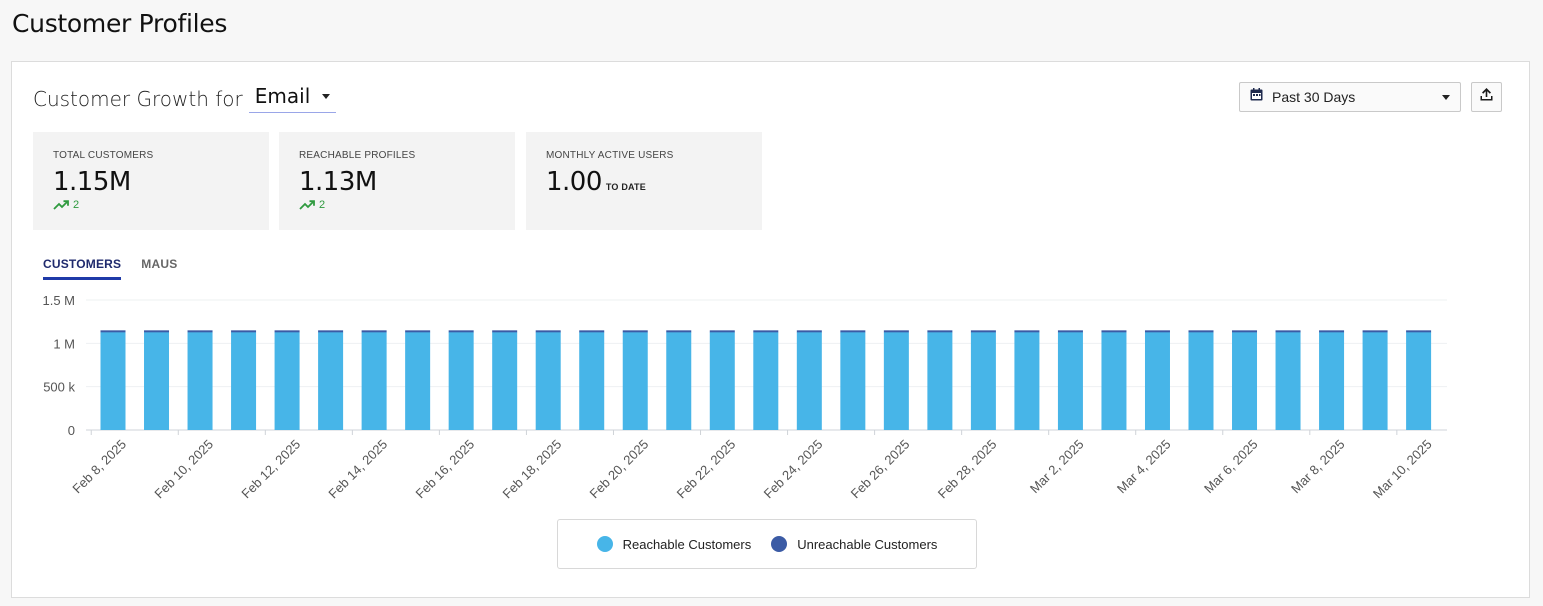 The height and width of the screenshot is (606, 1543). What do you see at coordinates (322, 205) in the screenshot?
I see `stat-trend-value: 2` at bounding box center [322, 205].